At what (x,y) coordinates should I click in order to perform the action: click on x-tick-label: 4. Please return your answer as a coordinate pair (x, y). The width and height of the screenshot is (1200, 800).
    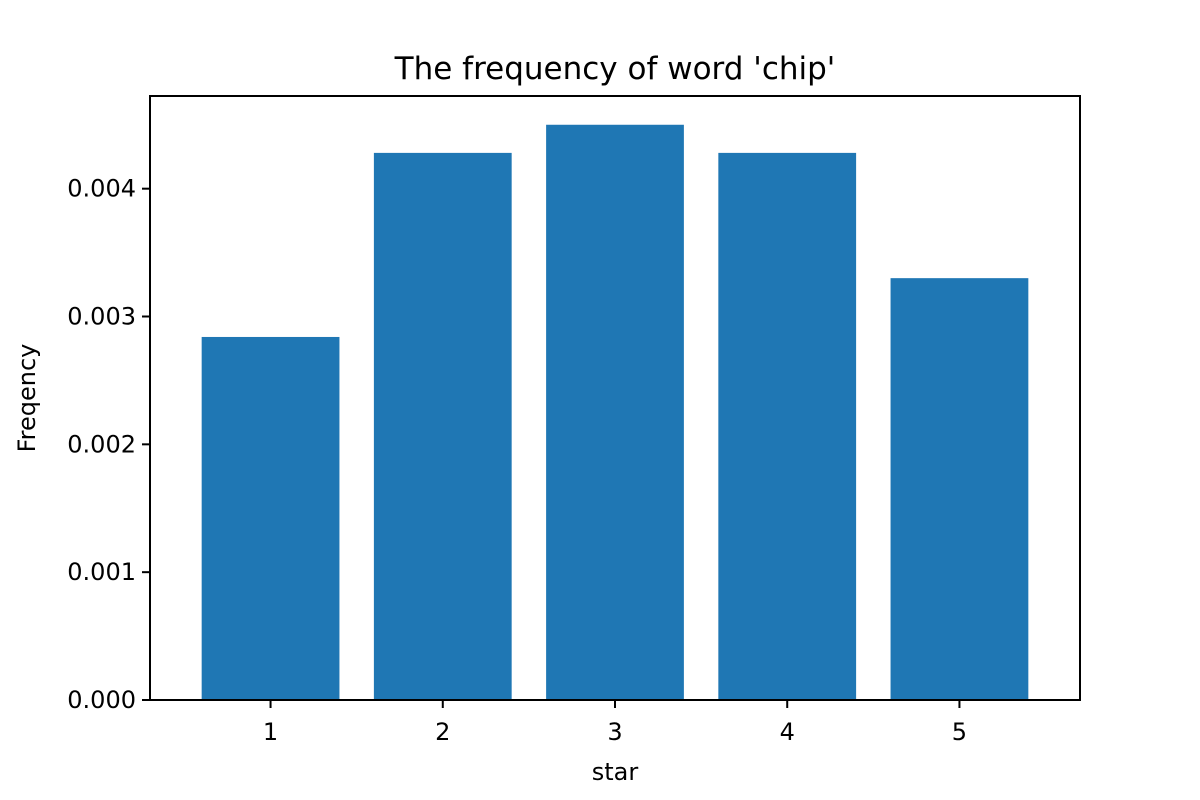
    Looking at the image, I should click on (787, 732).